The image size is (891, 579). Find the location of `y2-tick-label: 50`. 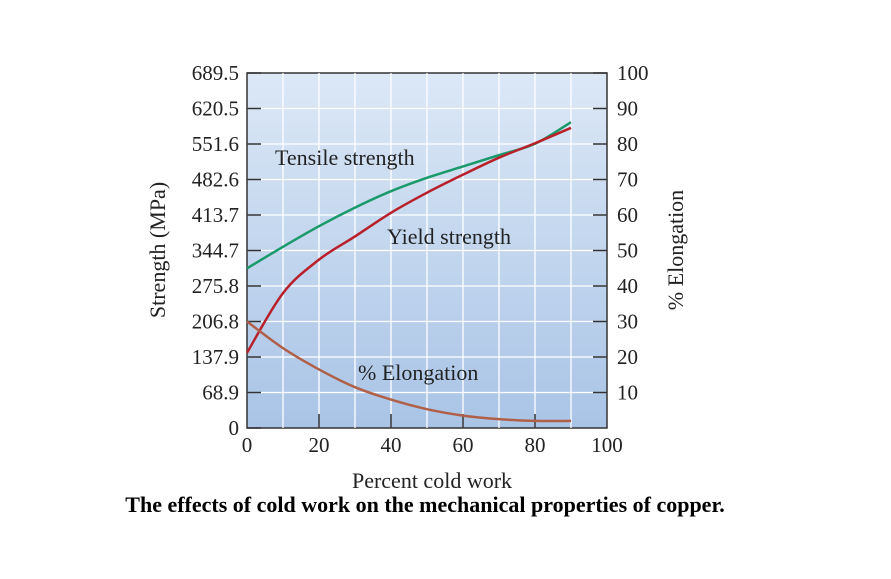

y2-tick-label: 50 is located at coordinates (627, 251).